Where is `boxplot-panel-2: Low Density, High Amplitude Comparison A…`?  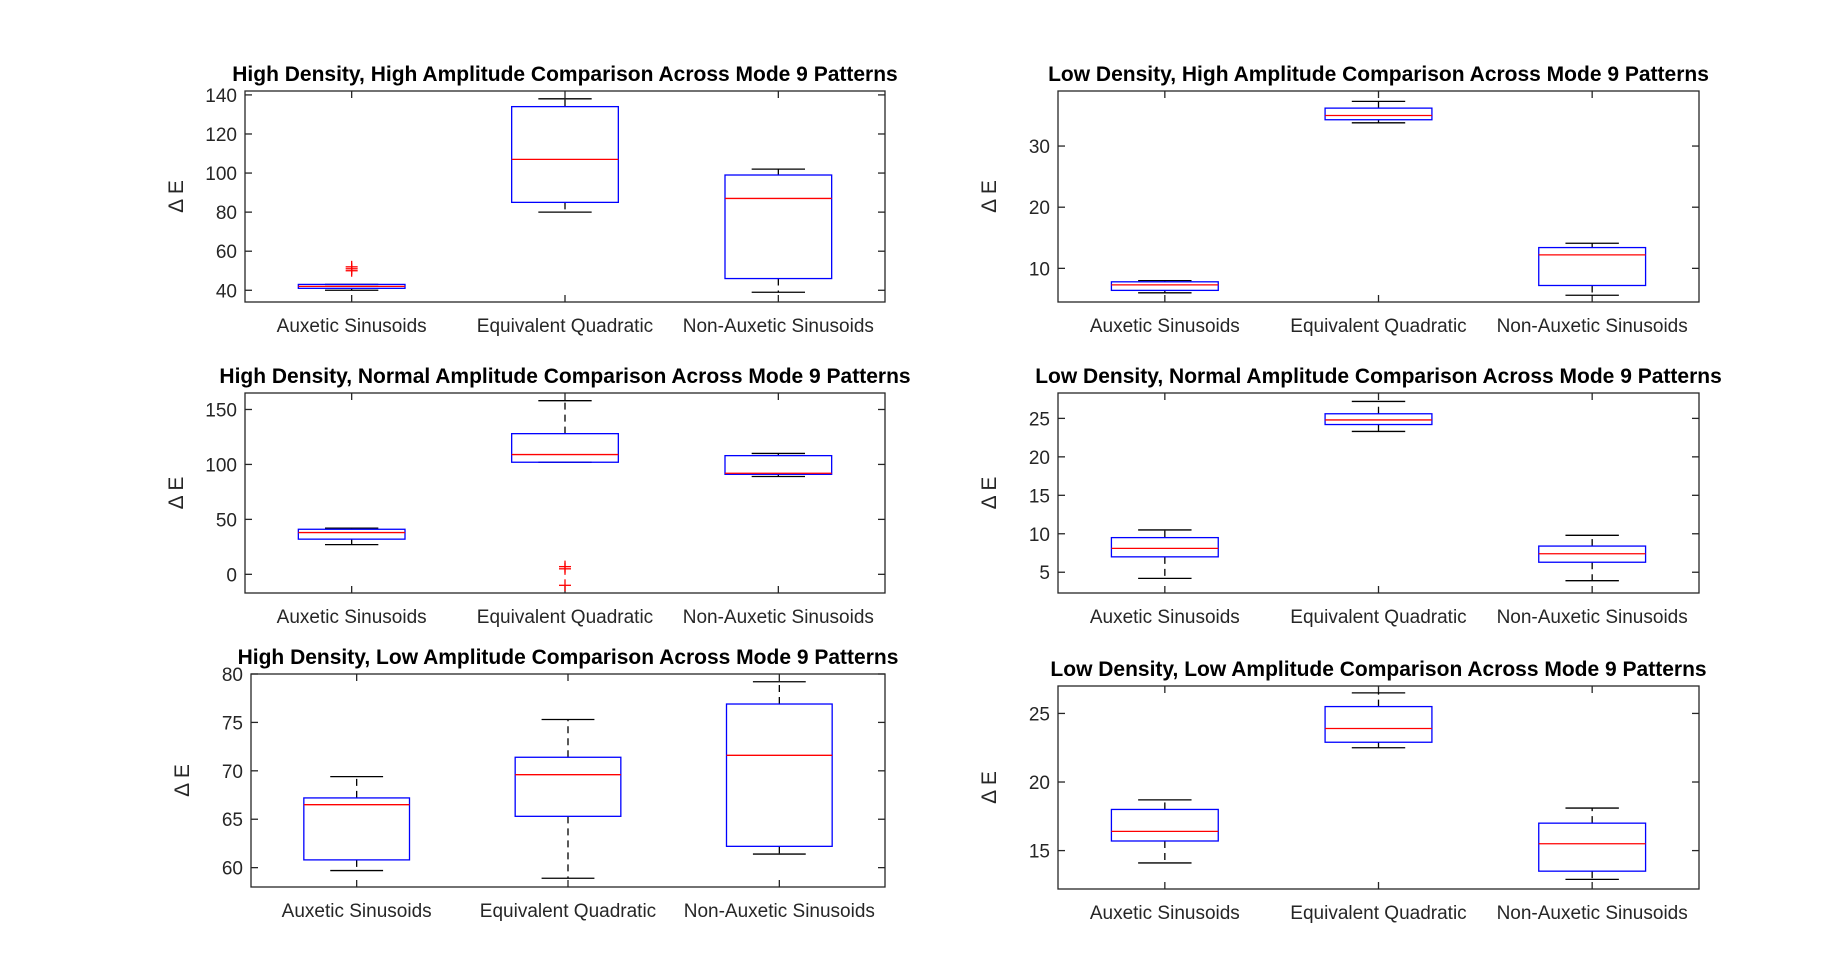
boxplot-panel-2: Low Density, High Amplitude Comparison A… is located at coordinates (1343, 200).